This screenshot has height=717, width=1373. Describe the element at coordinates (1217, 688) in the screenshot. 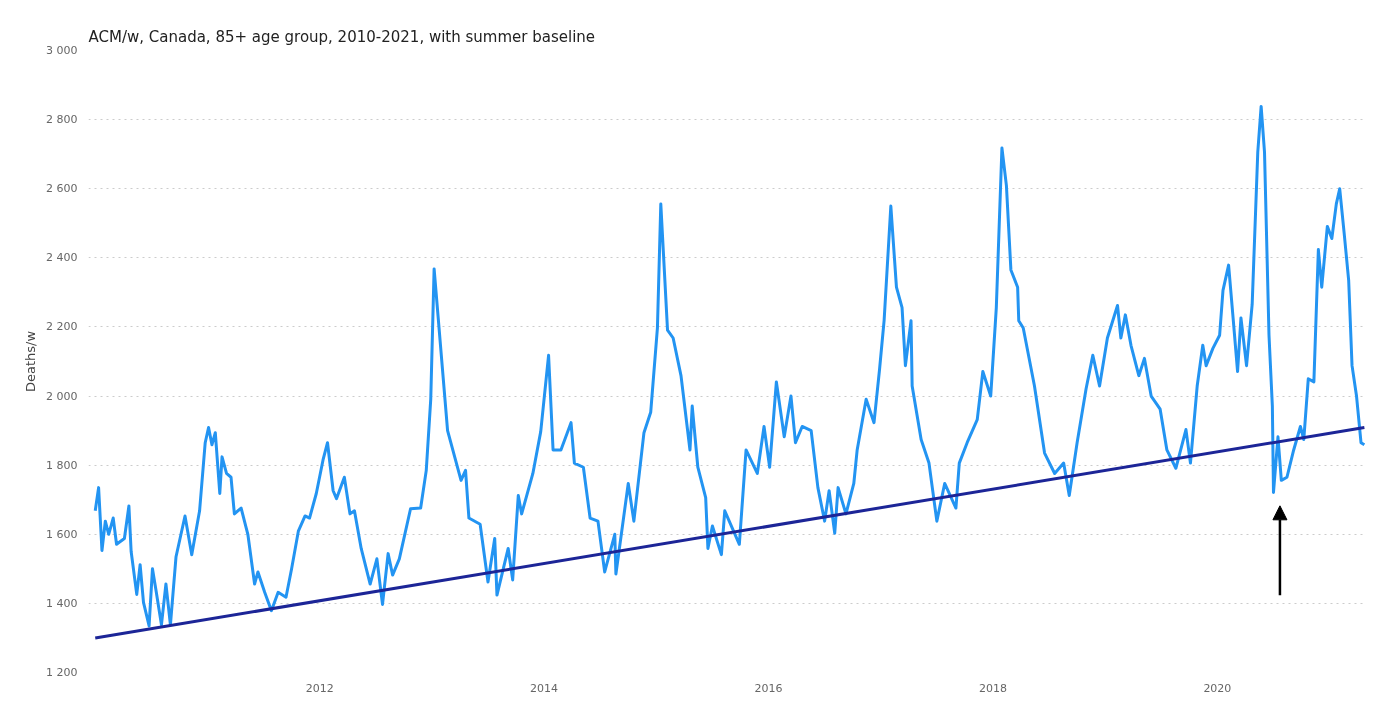

I see `x-tick-label: 2020` at that location.